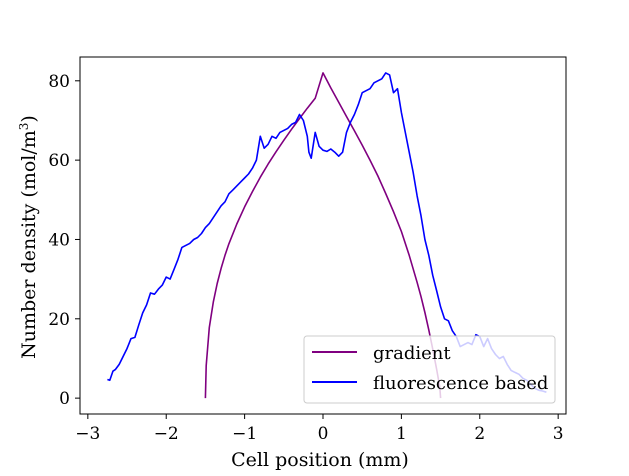 This screenshot has width=629, height=476. Describe the element at coordinates (59, 240) in the screenshot. I see `y-tick-label: 40` at that location.